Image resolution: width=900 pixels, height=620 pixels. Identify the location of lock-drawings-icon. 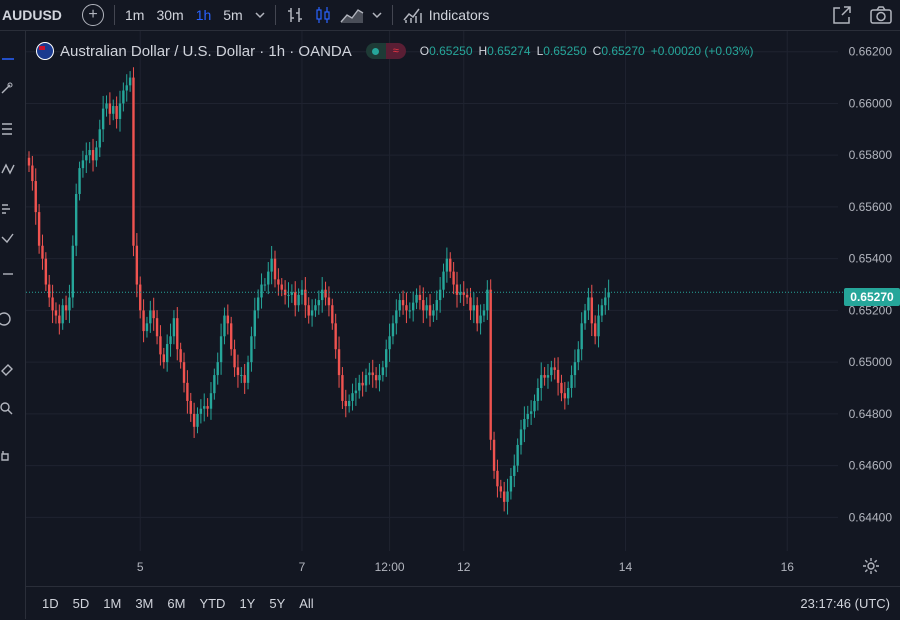
(8, 454).